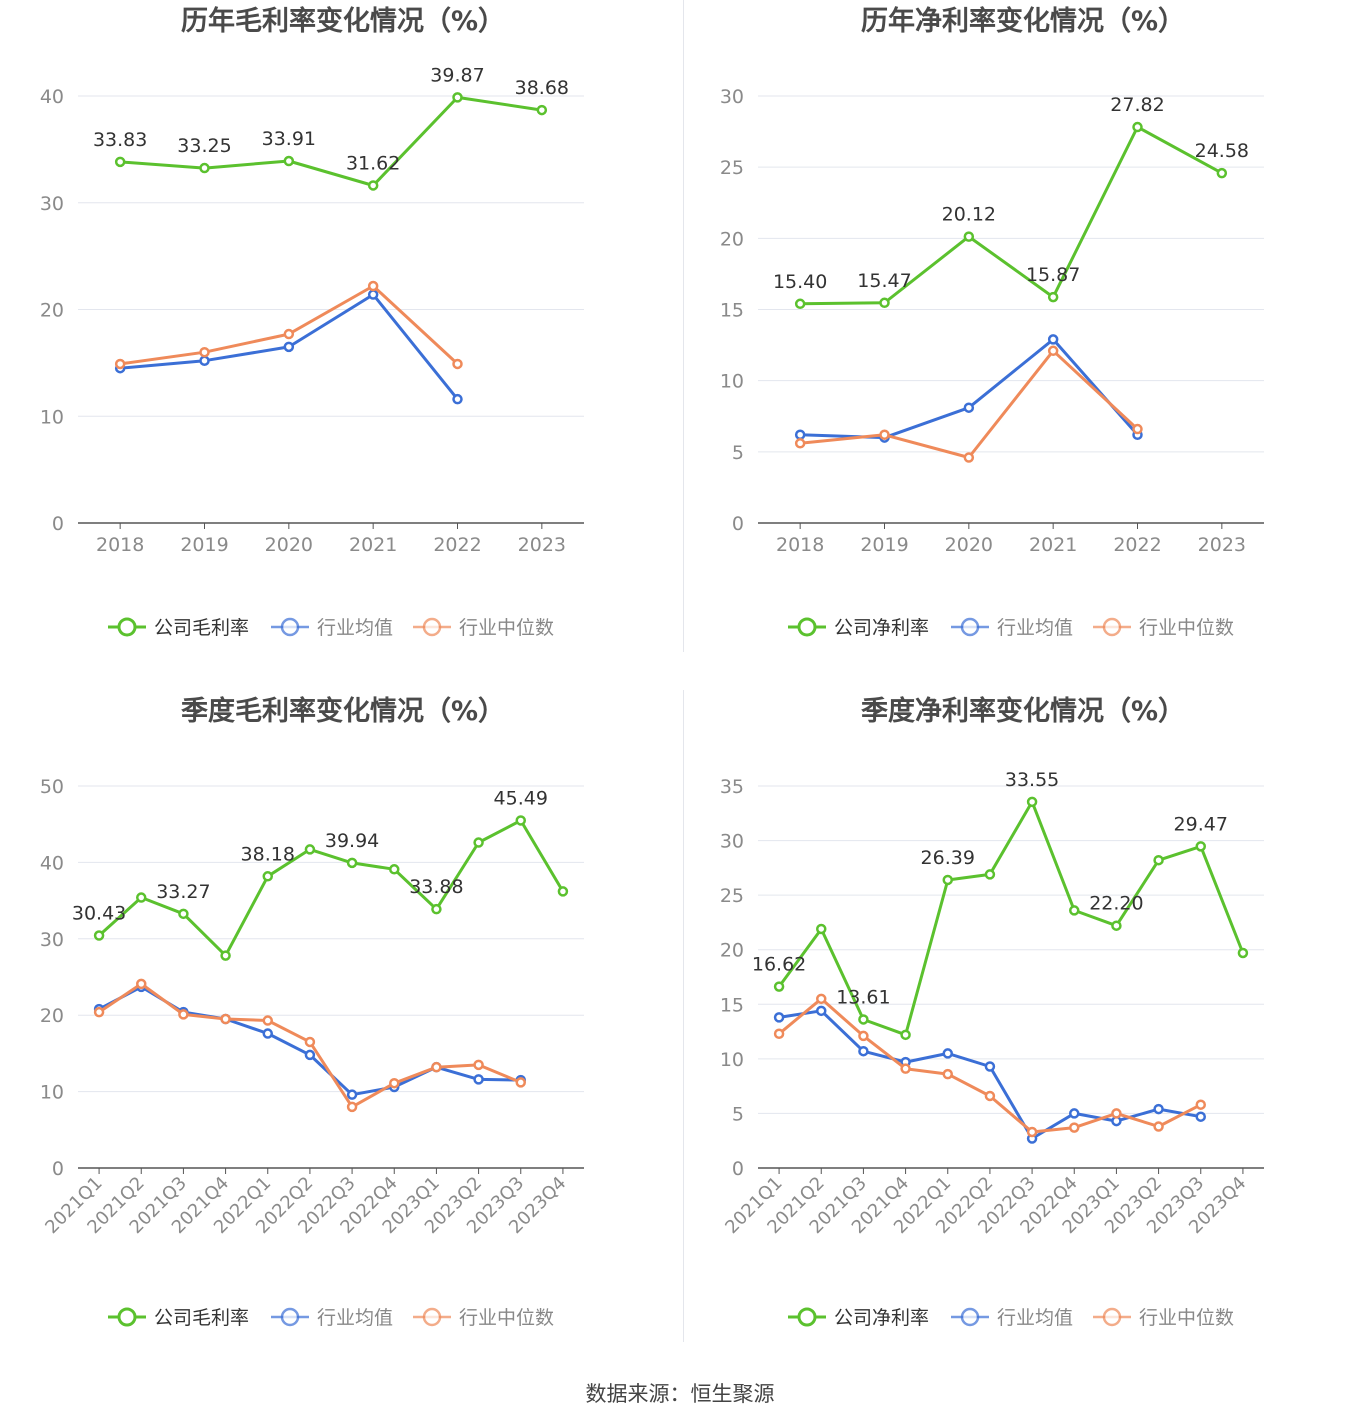 Image resolution: width=1360 pixels, height=1426 pixels. Describe the element at coordinates (969, 215) in the screenshot. I see `data-label: 20.12` at that location.